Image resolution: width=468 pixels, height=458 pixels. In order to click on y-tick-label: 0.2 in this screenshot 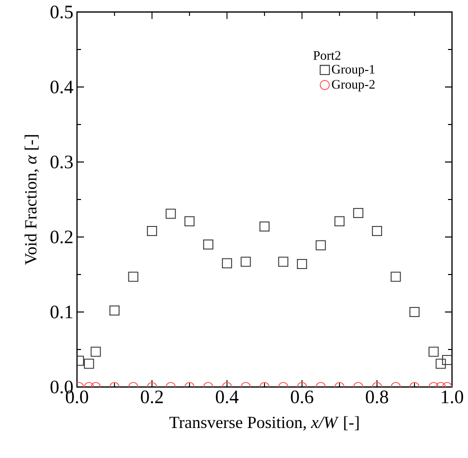, I will do `click(61, 237)`.